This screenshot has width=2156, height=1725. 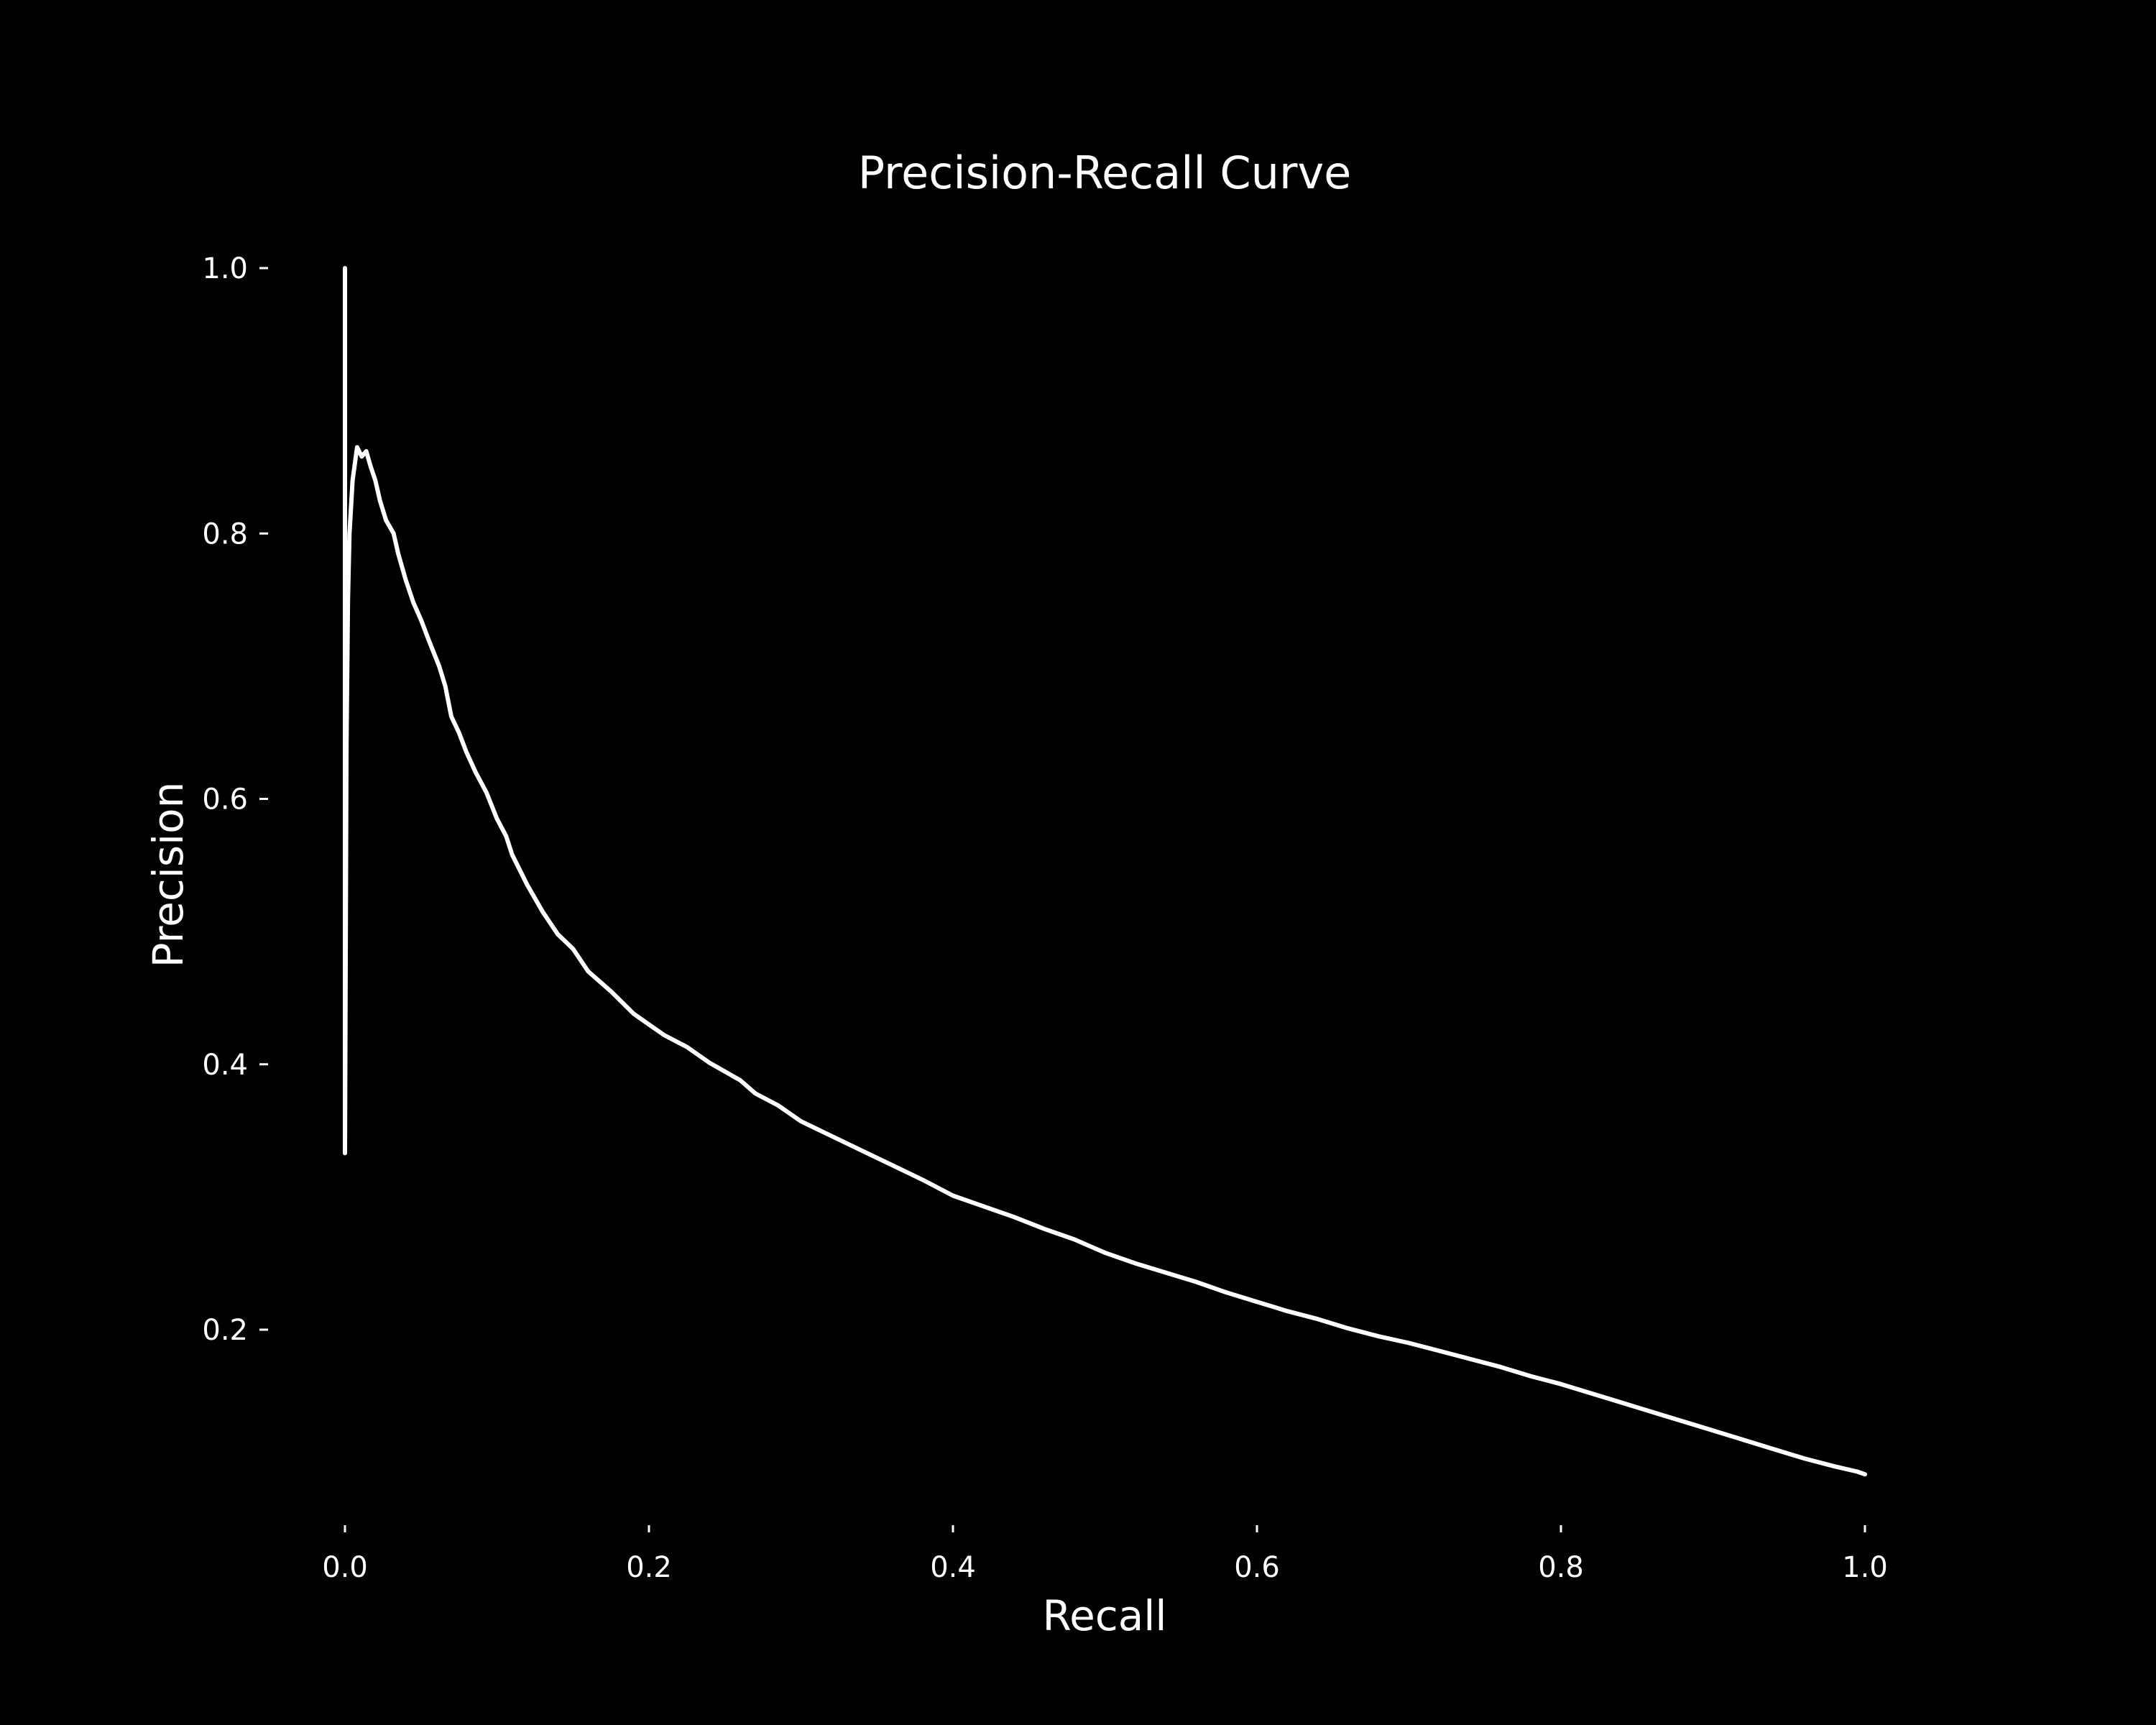 I want to click on y-axis-ticks: 0.2 0.4 0.6 0.8 1.0, so click(x=235, y=799).